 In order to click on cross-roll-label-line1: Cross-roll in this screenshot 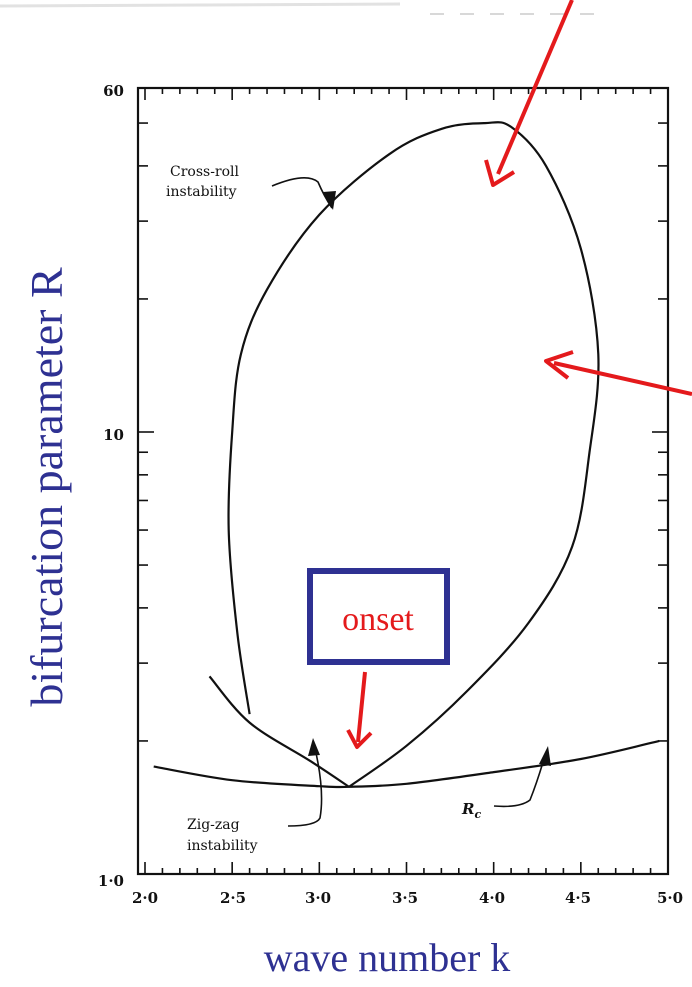, I will do `click(205, 172)`.